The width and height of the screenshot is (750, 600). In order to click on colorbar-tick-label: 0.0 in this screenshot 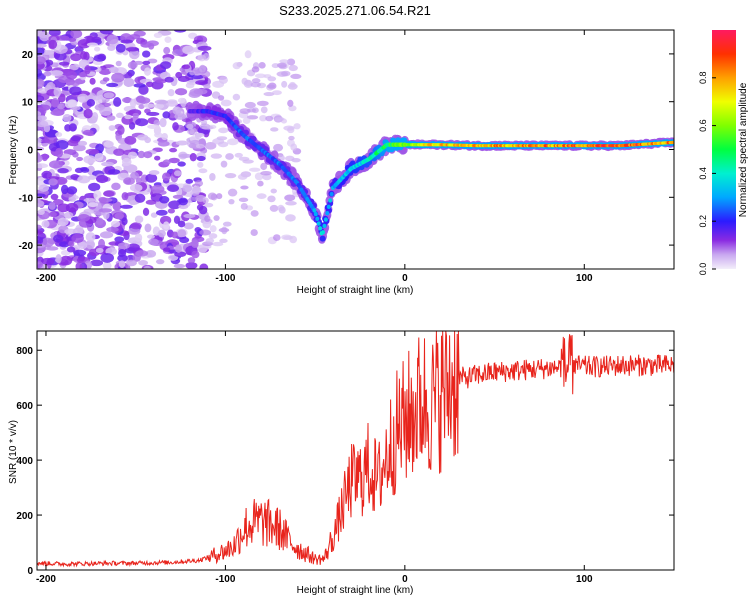, I will do `click(703, 269)`.